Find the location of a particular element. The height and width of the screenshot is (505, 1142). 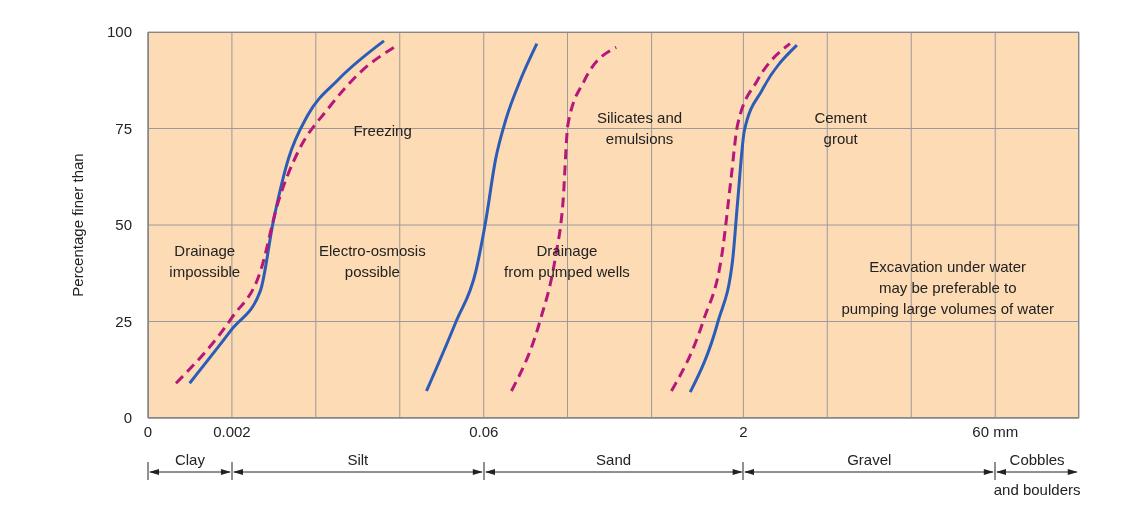

x-tick-label: 60 mm is located at coordinates (995, 431).